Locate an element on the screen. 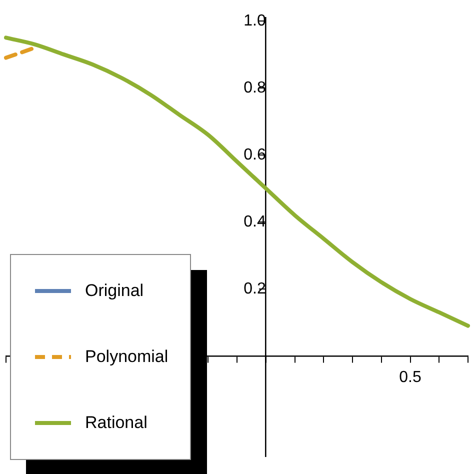 This screenshot has width=474, height=474. legend-label: Original is located at coordinates (114, 291).